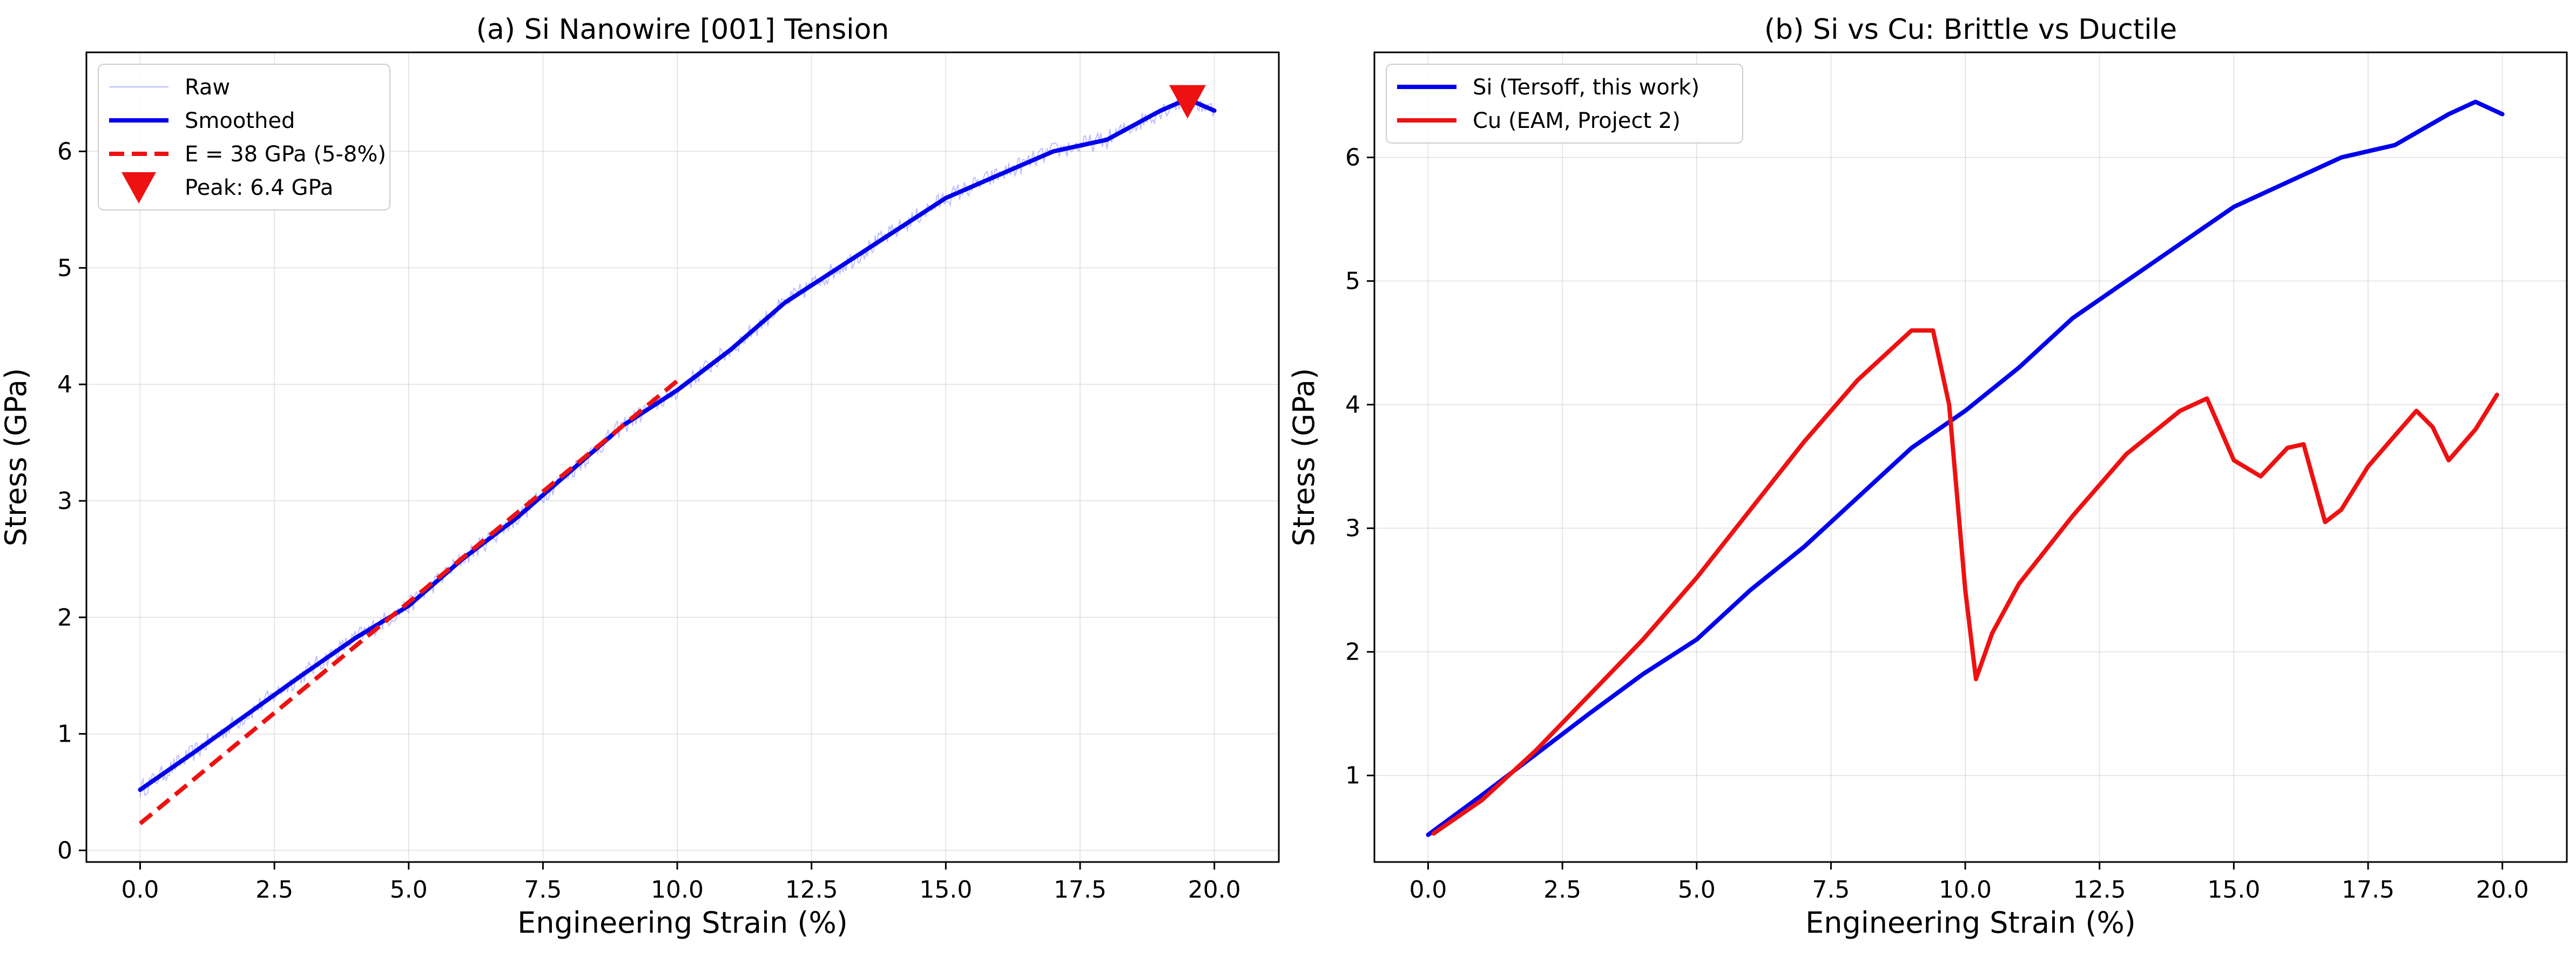 Image resolution: width=2576 pixels, height=957 pixels. I want to click on legend-label: Peak: 6.4 GPa, so click(259, 188).